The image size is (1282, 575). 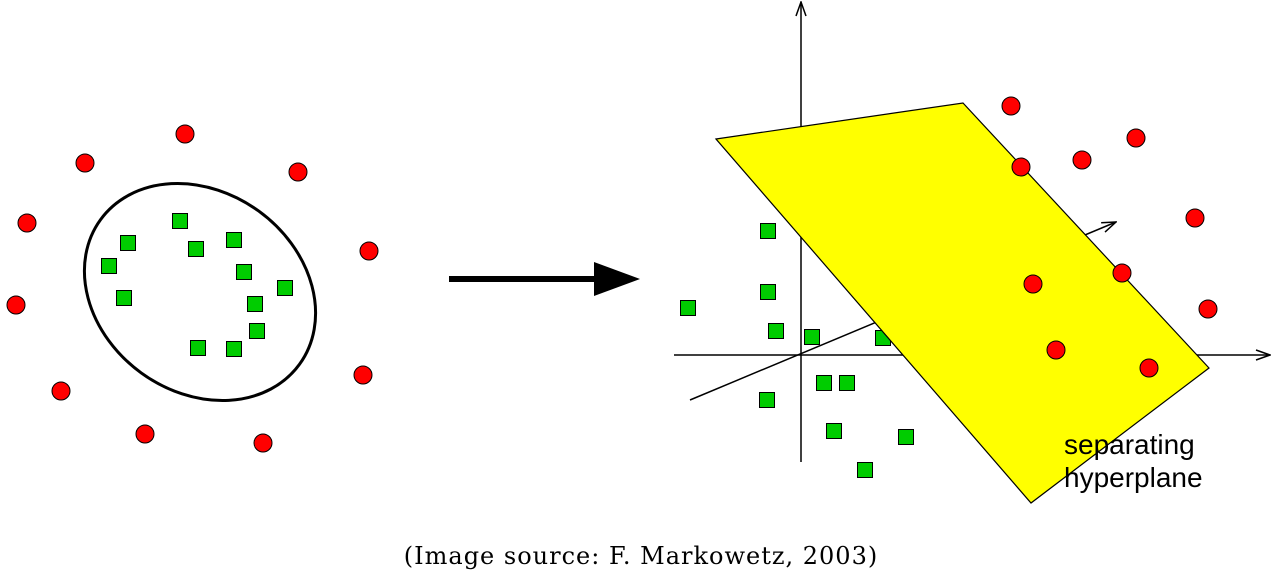 I want to click on green-class-points-mapped, so click(x=797, y=350).